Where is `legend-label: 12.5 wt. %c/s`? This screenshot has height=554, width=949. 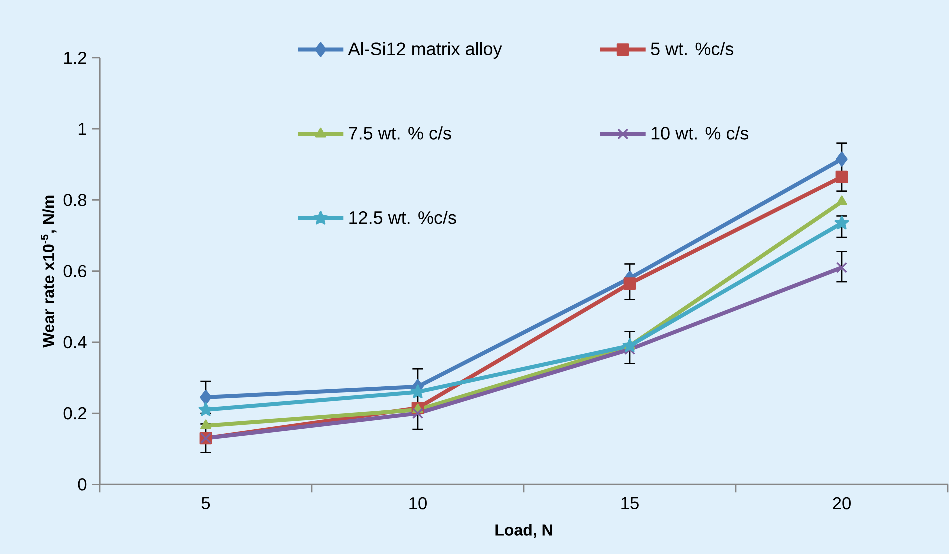
legend-label: 12.5 wt. %c/s is located at coordinates (403, 217).